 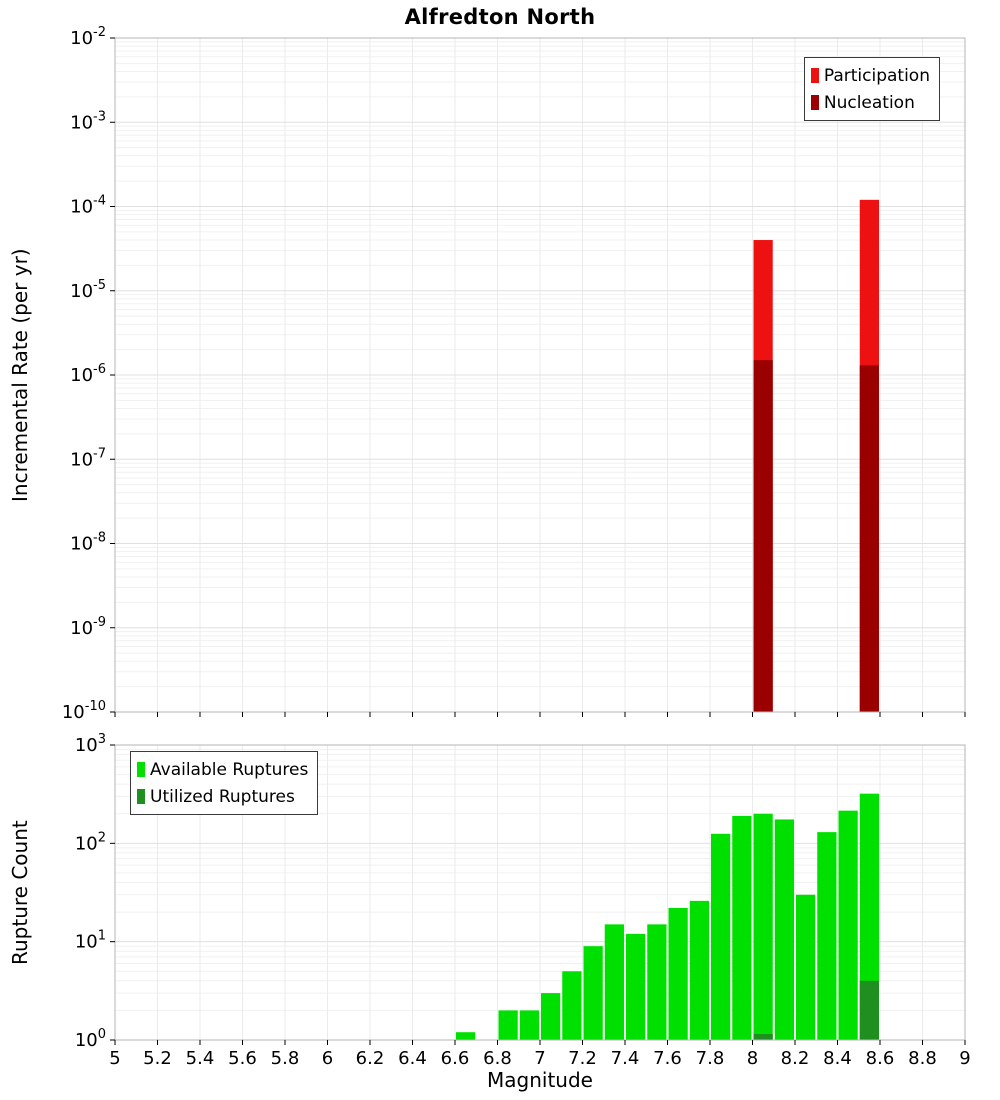 What do you see at coordinates (157, 1058) in the screenshot?
I see `x-tick-label: 5.2` at bounding box center [157, 1058].